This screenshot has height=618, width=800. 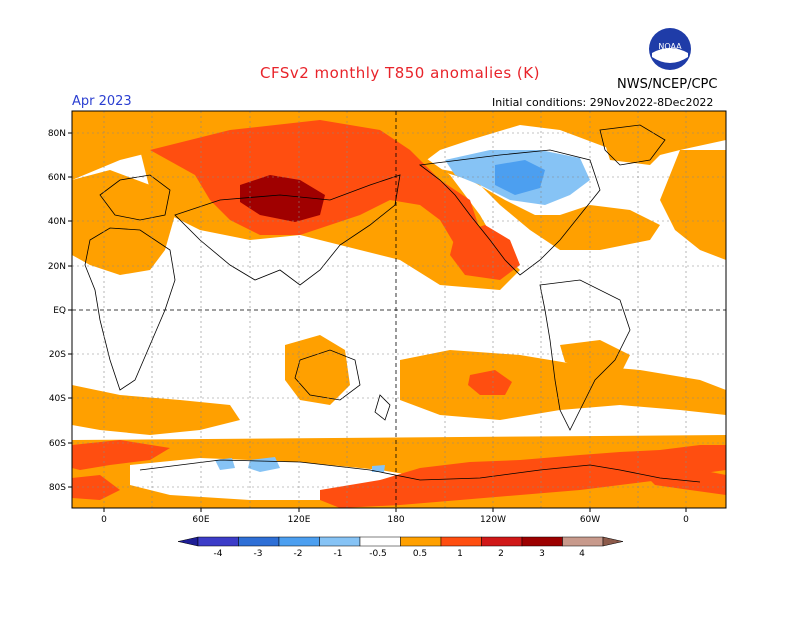 What do you see at coordinates (395, 520) in the screenshot?
I see `lon-label: 180` at bounding box center [395, 520].